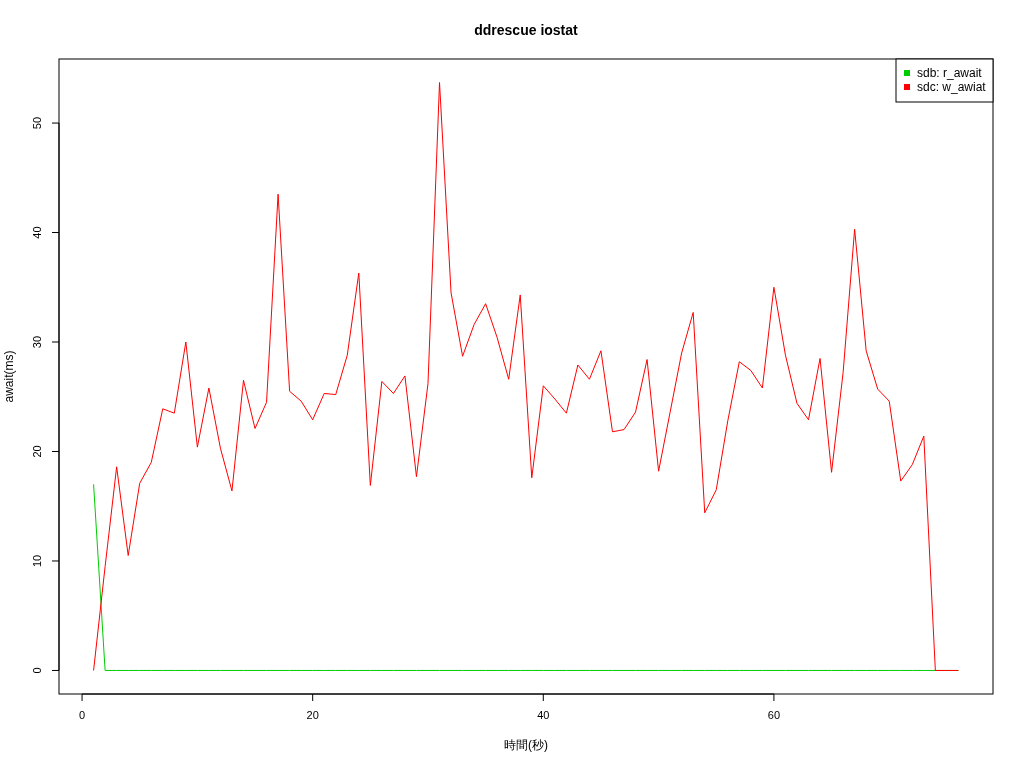 This screenshot has height=768, width=1024. Describe the element at coordinates (526, 745) in the screenshot. I see `x-axis-title: 時間(秒)` at that location.